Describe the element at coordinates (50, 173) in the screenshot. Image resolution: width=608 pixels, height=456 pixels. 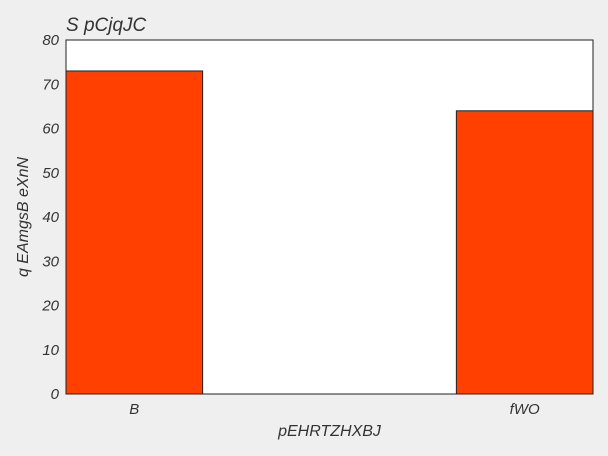
I see `y-tick-label: 50` at that location.